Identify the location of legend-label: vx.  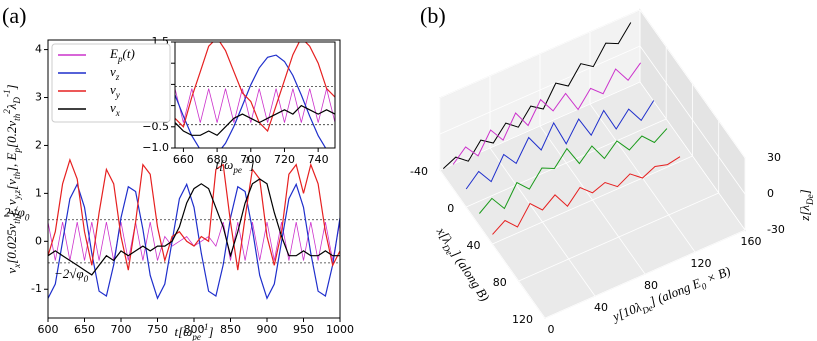
(115, 109).